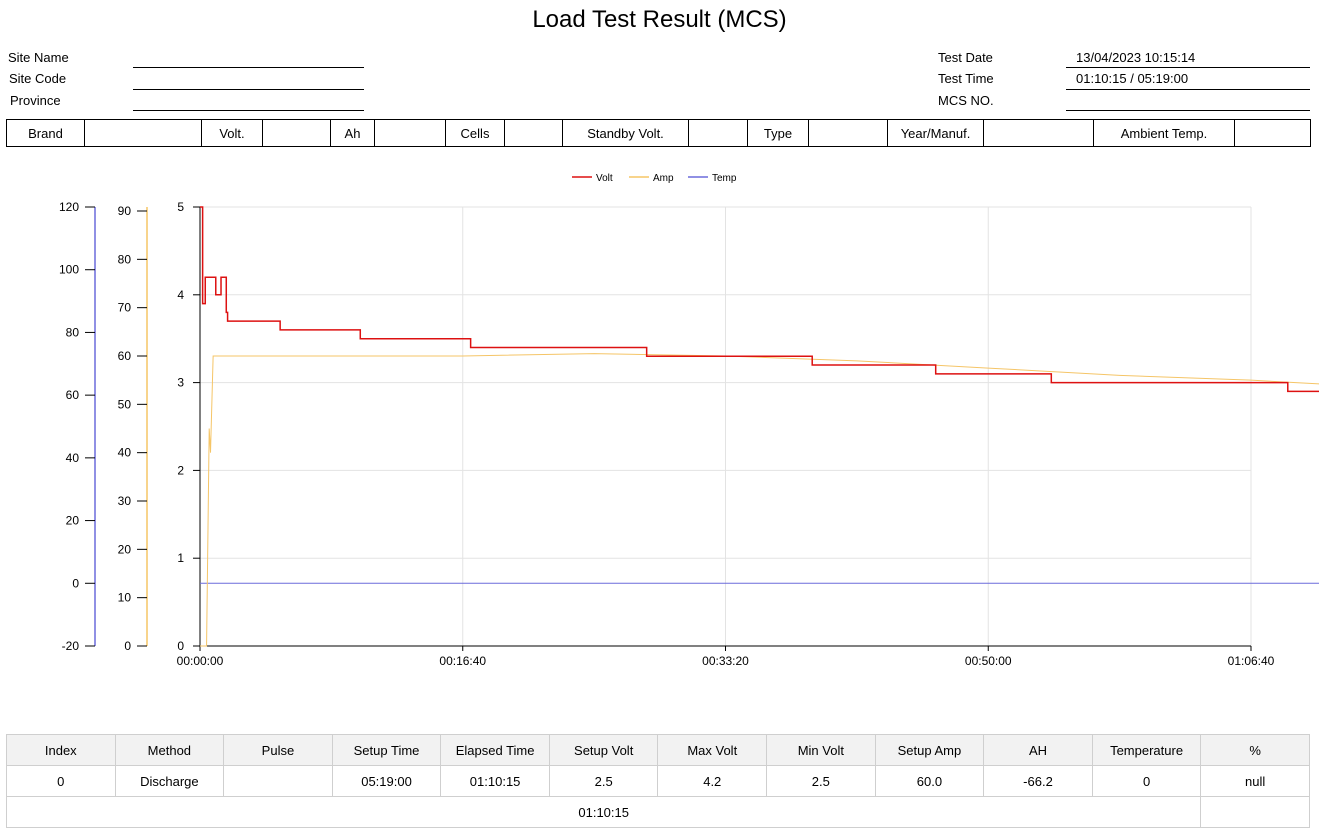 The image size is (1319, 836). Describe the element at coordinates (180, 646) in the screenshot. I see `volt-tick-label: 0` at that location.